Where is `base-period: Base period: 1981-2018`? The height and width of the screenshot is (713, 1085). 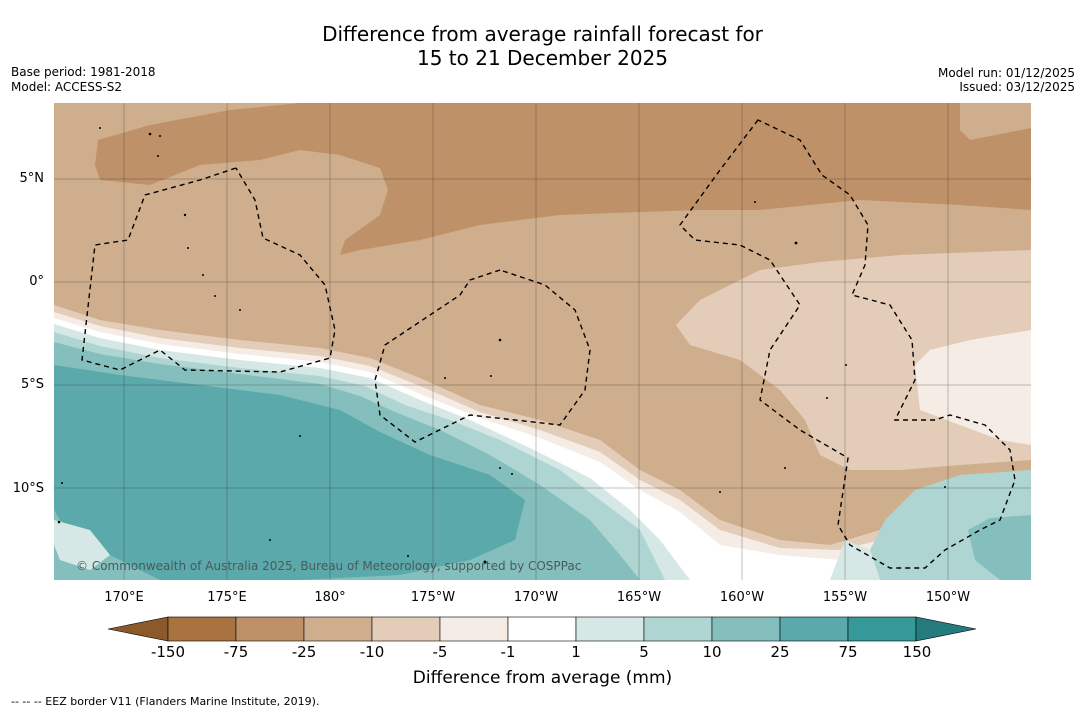
base-period: Base period: 1981-2018 is located at coordinates (83, 72).